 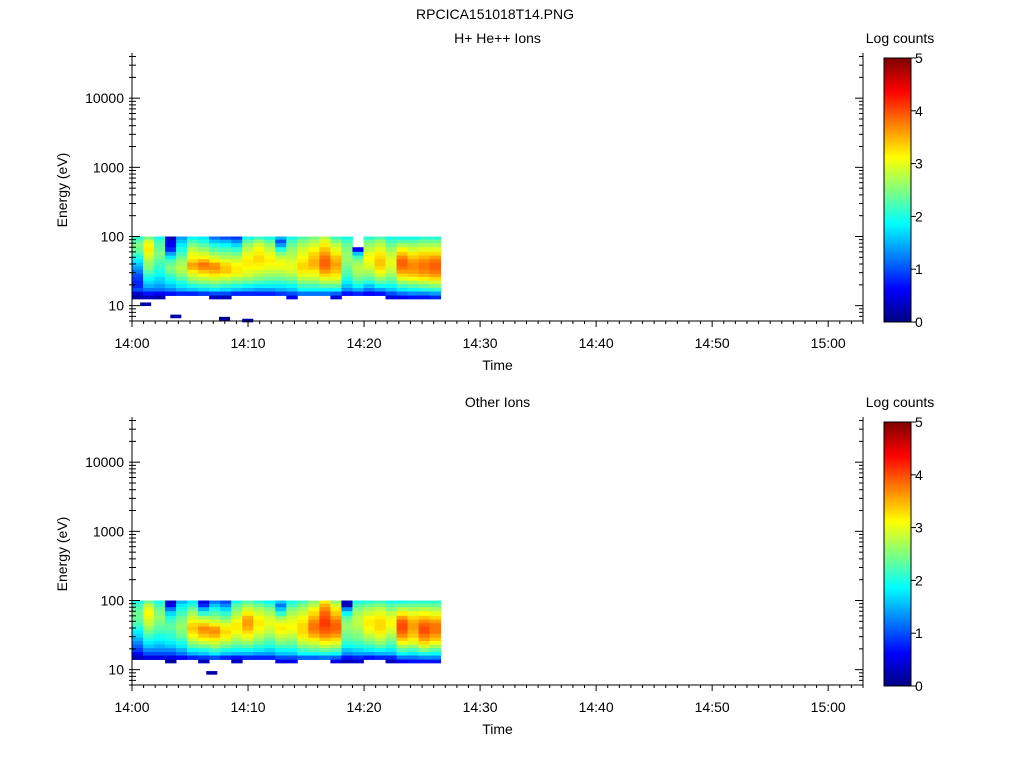 What do you see at coordinates (62, 190) in the screenshot?
I see `y-axis-label: Energy (eV)` at bounding box center [62, 190].